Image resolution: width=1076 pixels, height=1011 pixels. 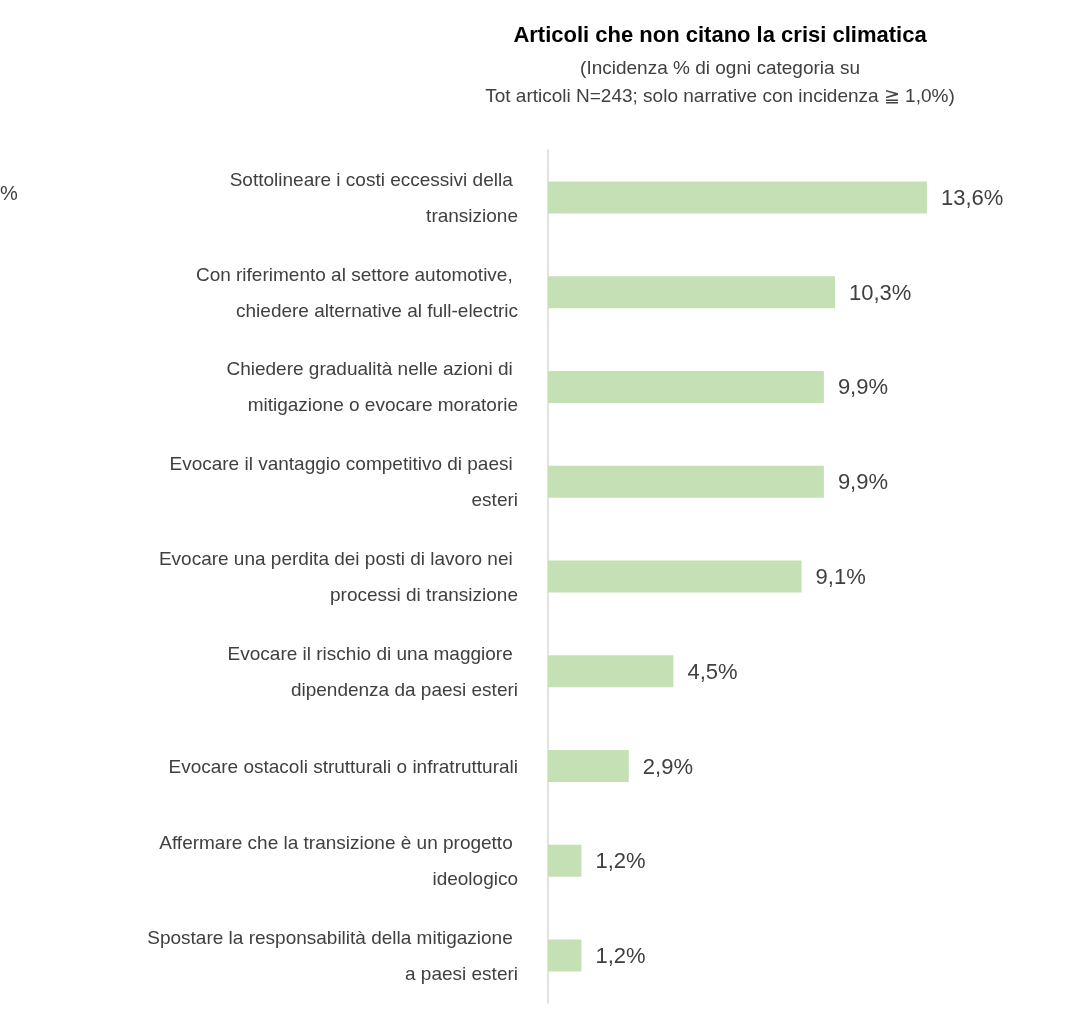 What do you see at coordinates (343, 766) in the screenshot?
I see `y-tick-label: Evocare ostacoli strutturali o infratrutturali` at bounding box center [343, 766].